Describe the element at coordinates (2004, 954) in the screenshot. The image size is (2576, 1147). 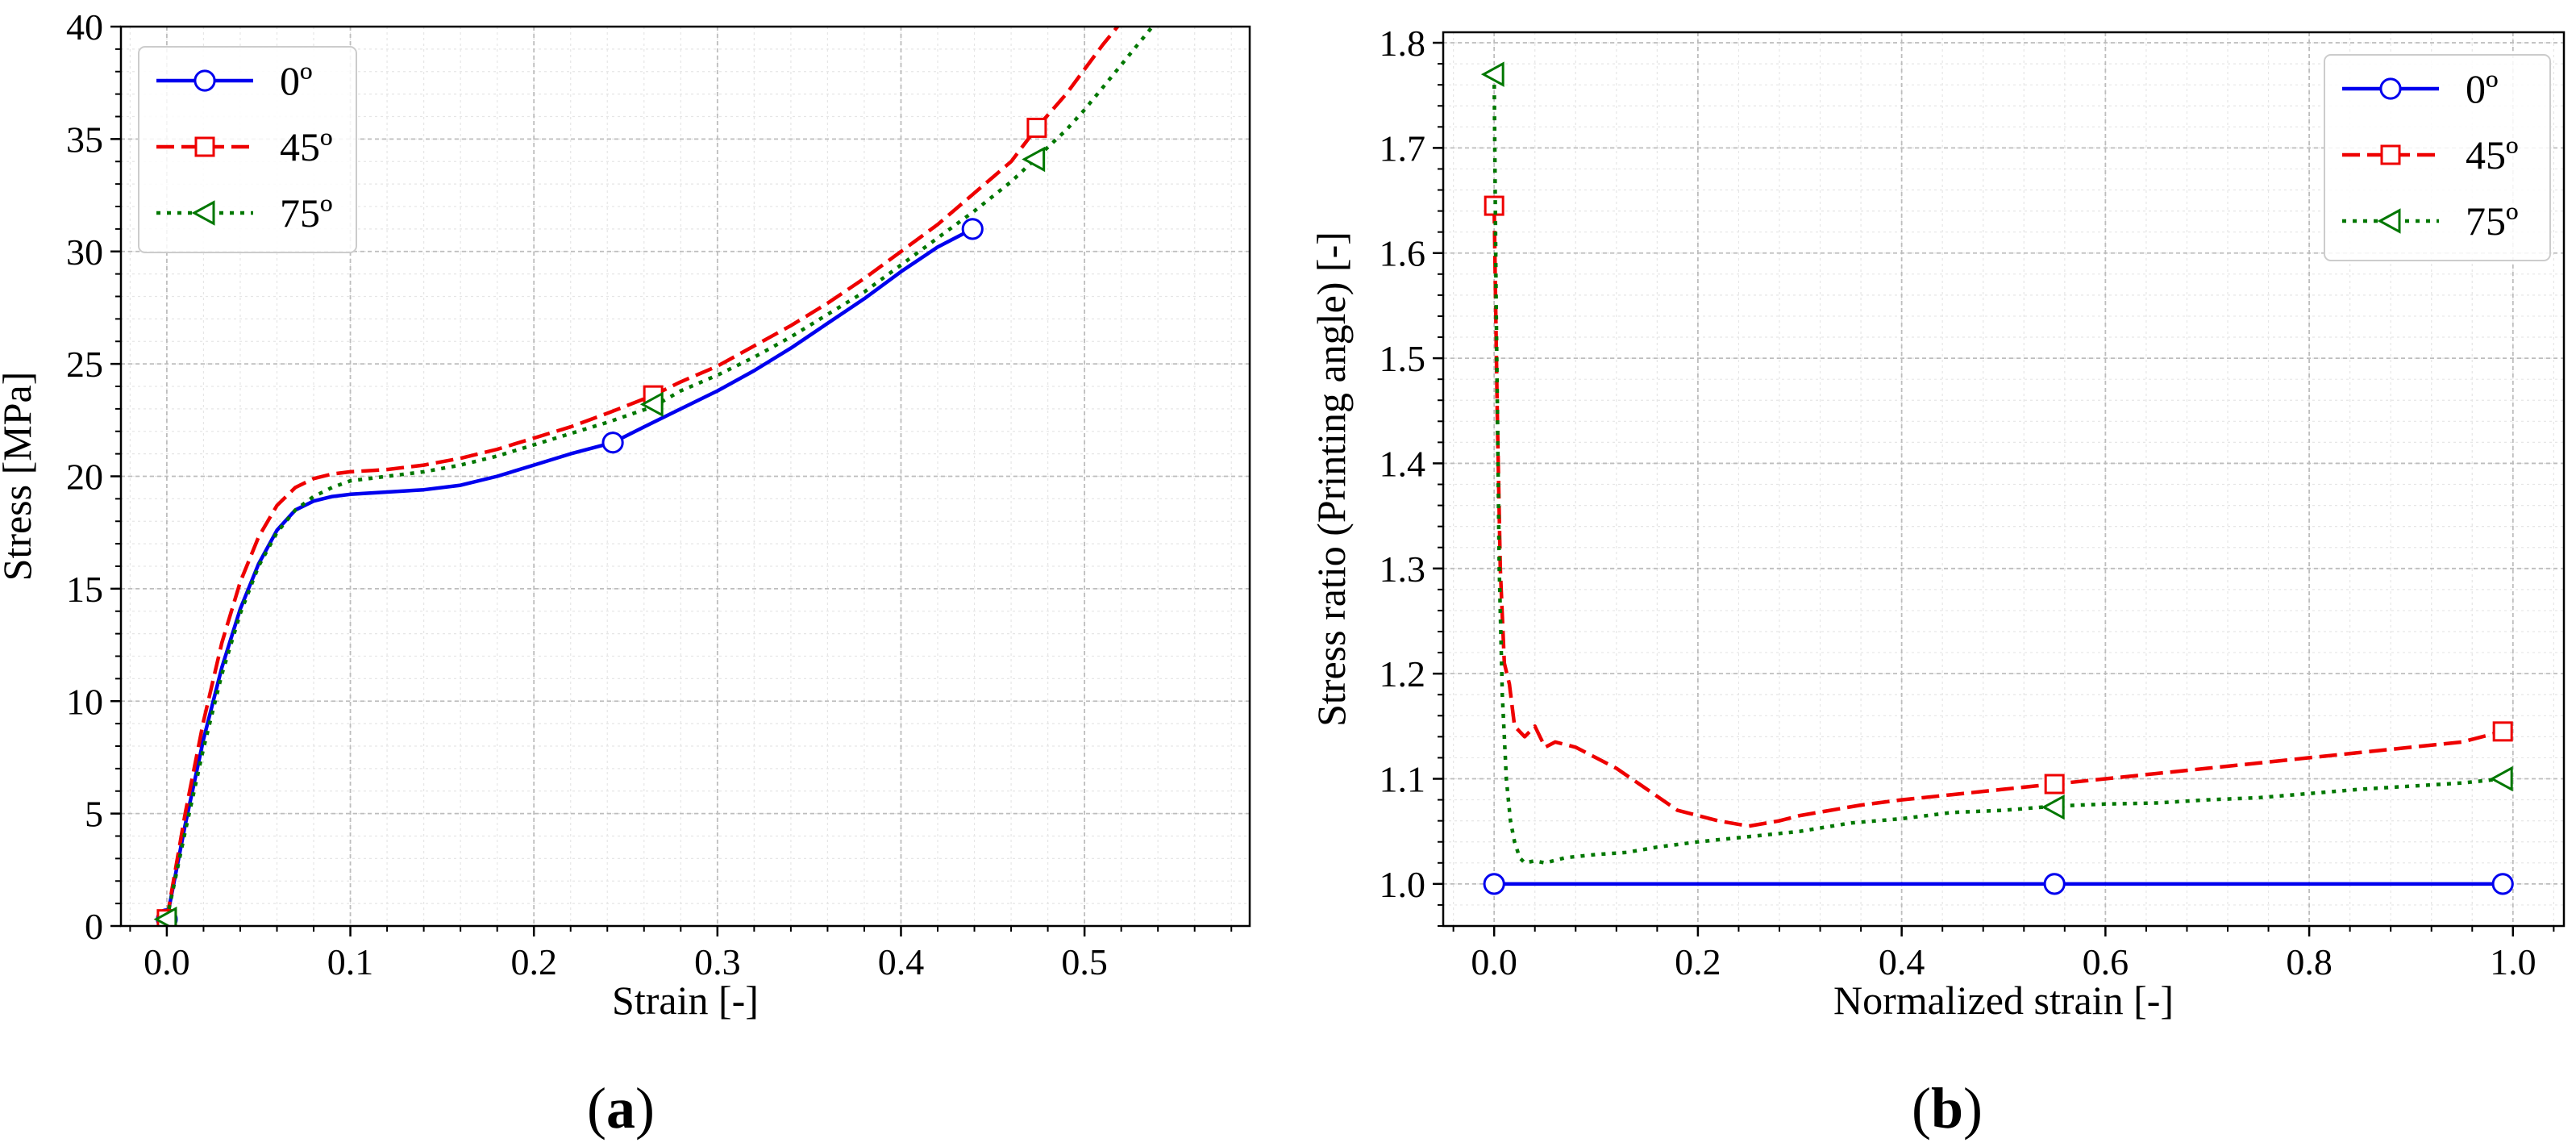
I see `chart-b-x-ticks: 0.0 0.2 0.4 0.6 0.8 1.0` at that location.